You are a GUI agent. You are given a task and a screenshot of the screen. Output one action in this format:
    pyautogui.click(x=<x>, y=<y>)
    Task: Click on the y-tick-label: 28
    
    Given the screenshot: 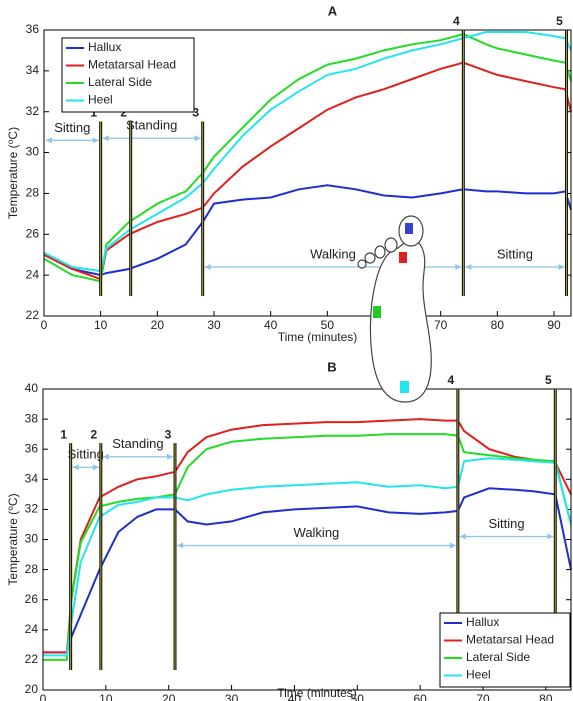 What is the action you would take?
    pyautogui.click(x=33, y=193)
    